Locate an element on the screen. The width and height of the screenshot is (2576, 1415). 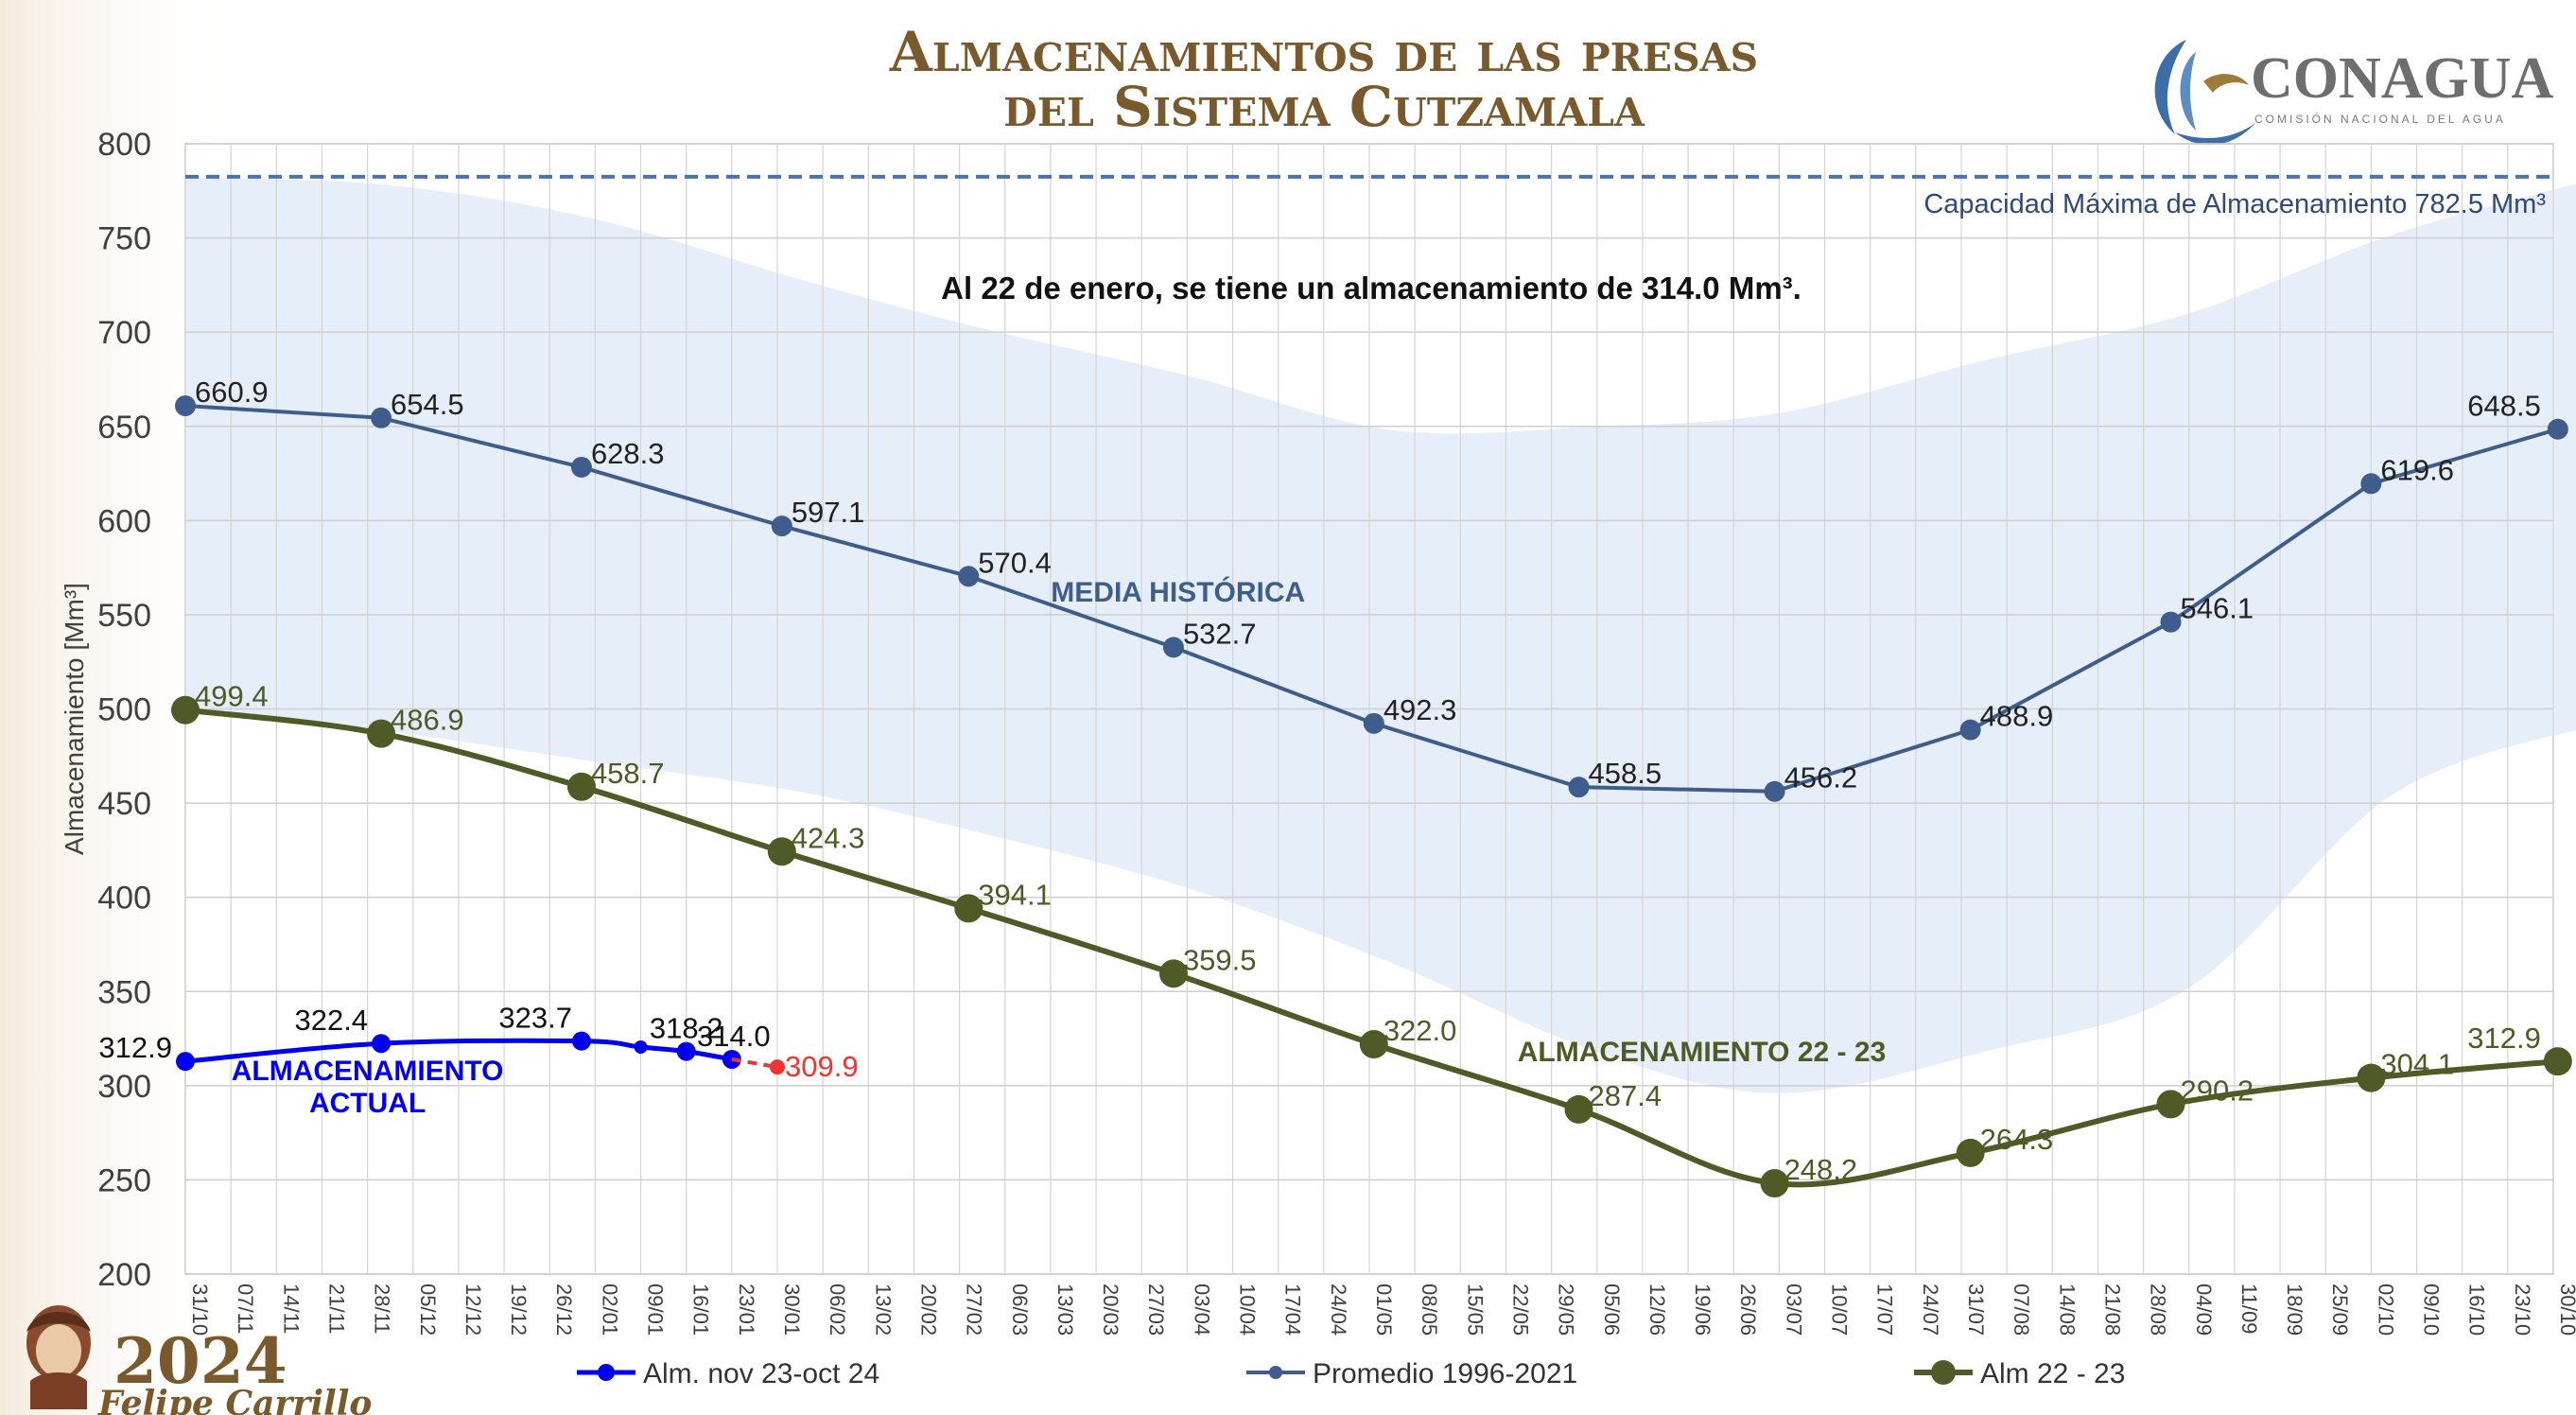
x-tick-label: 26/06 is located at coordinates (1748, 1310).